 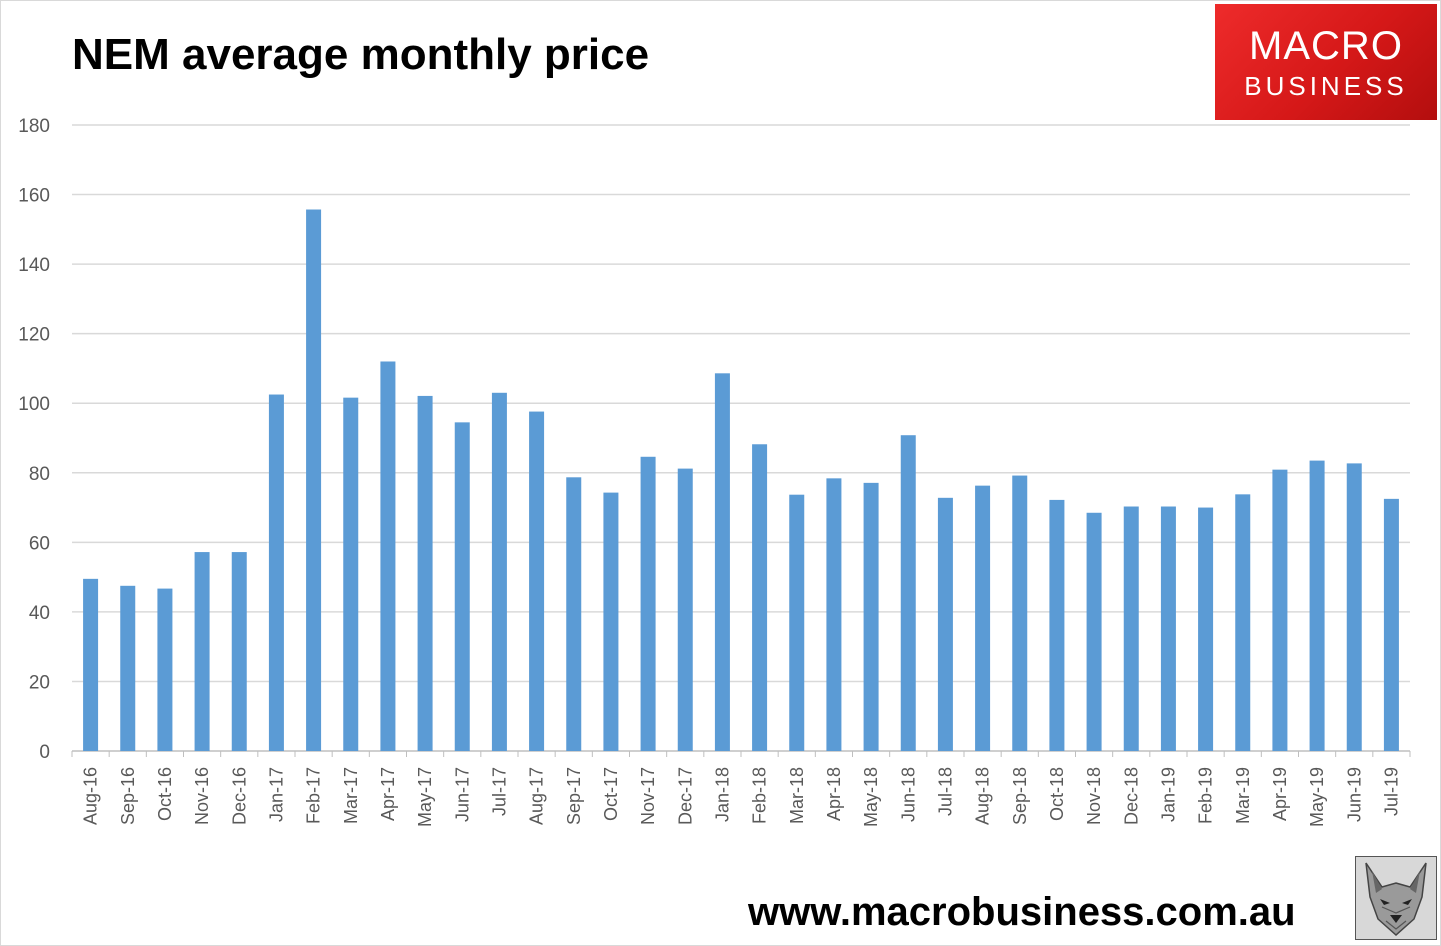 I want to click on x-tick-label: Dec-17, so click(x=685, y=796).